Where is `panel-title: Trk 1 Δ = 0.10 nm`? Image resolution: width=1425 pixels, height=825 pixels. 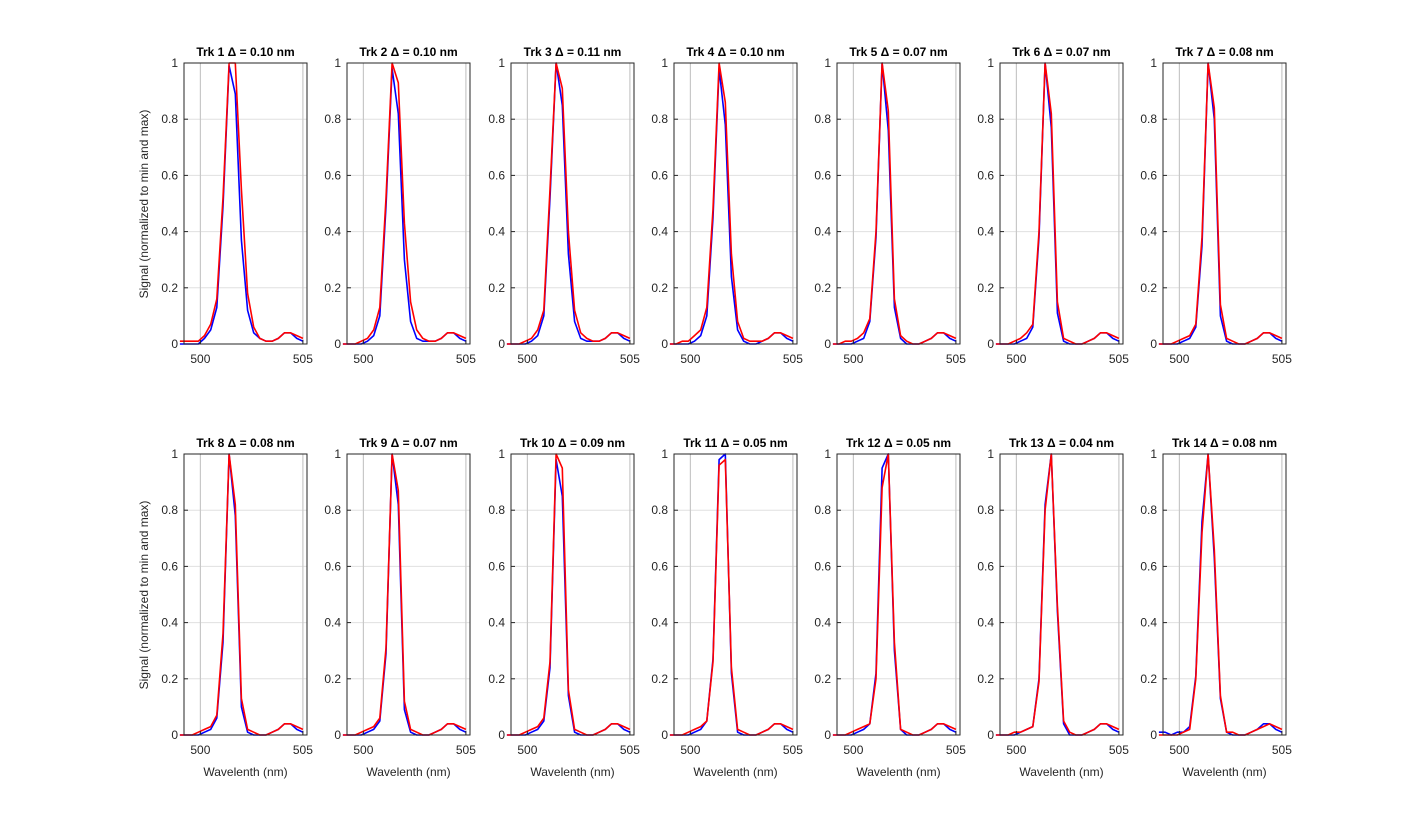 panel-title: Trk 1 Δ = 0.10 nm is located at coordinates (245, 52).